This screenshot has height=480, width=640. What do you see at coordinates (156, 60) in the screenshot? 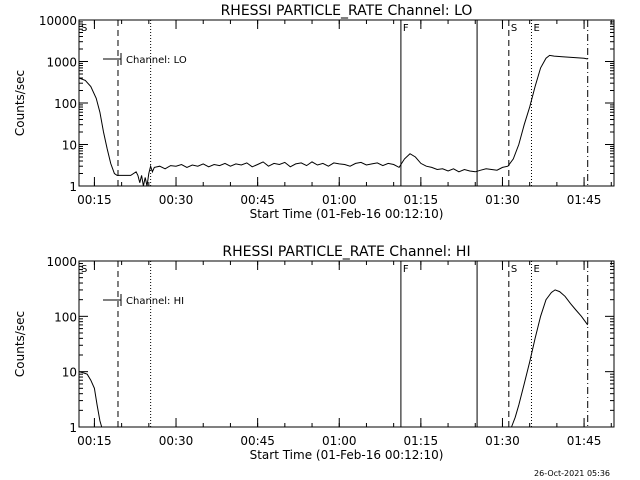
I see `legend-label: Channel: LO` at bounding box center [156, 60].